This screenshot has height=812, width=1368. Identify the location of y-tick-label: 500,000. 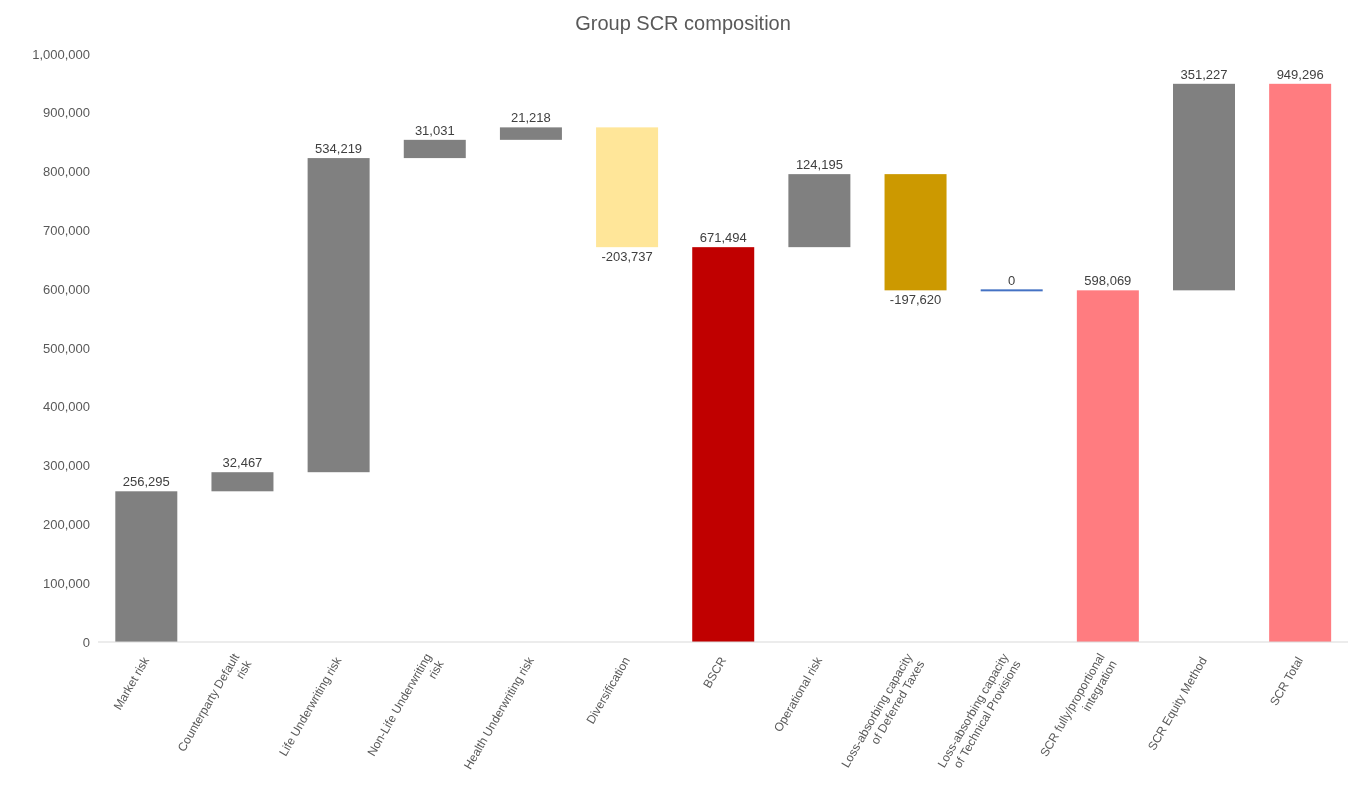
(66, 348).